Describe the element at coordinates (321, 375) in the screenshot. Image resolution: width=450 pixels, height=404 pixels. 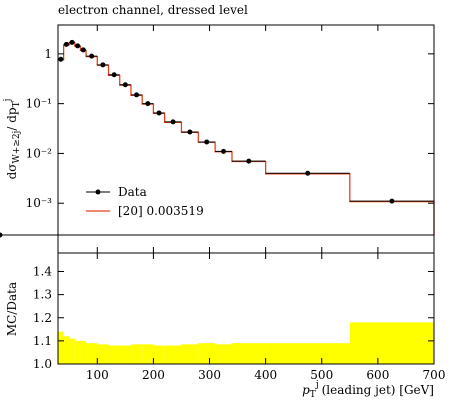
I see `x-tick-label: 500` at that location.